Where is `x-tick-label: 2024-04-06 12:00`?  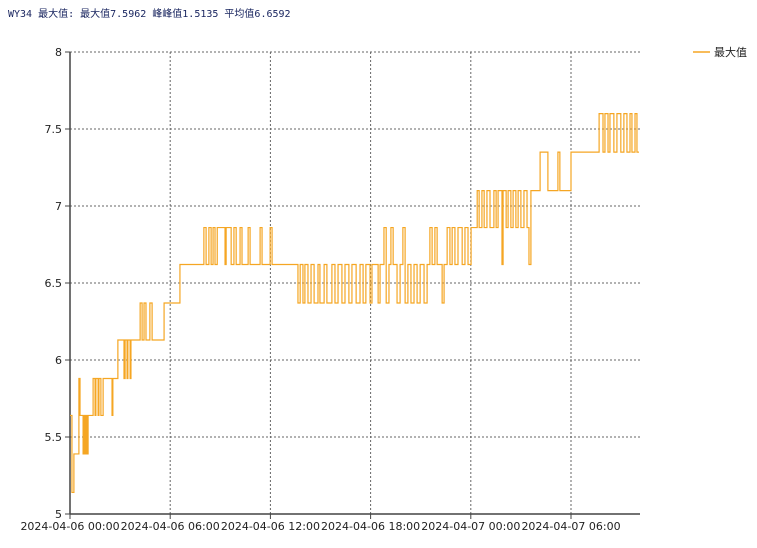
x-tick-label: 2024-04-06 12:00 is located at coordinates (270, 526).